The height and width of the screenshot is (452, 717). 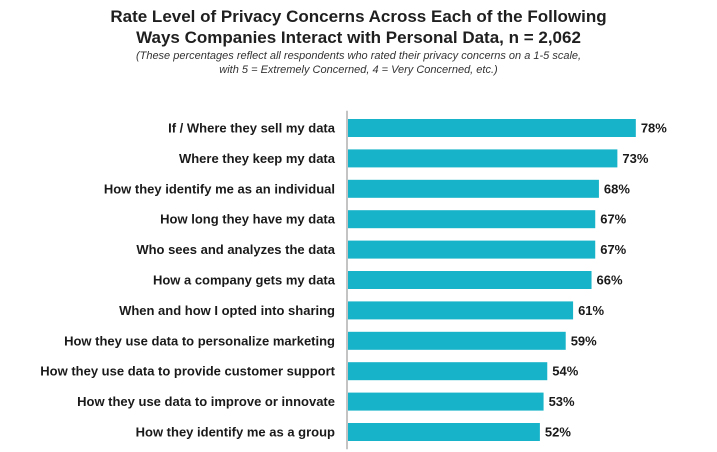 I want to click on category-label: How they use data to improve or innovate, so click(x=206, y=401).